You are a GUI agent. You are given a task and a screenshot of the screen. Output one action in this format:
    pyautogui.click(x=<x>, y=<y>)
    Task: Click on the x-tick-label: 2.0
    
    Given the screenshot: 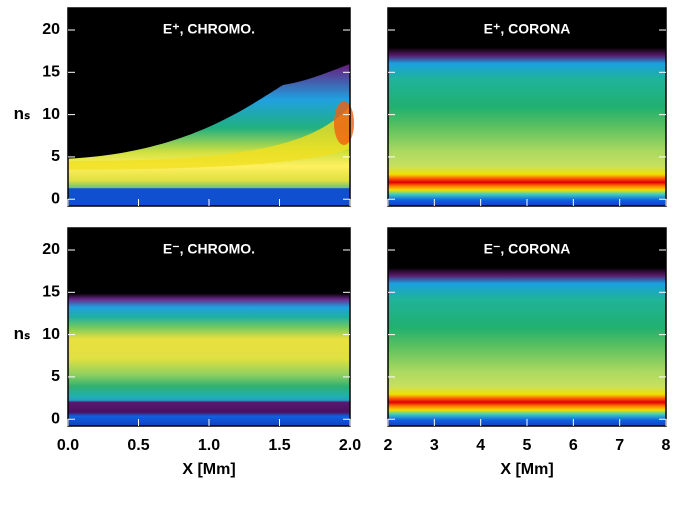 What is the action you would take?
    pyautogui.click(x=350, y=445)
    